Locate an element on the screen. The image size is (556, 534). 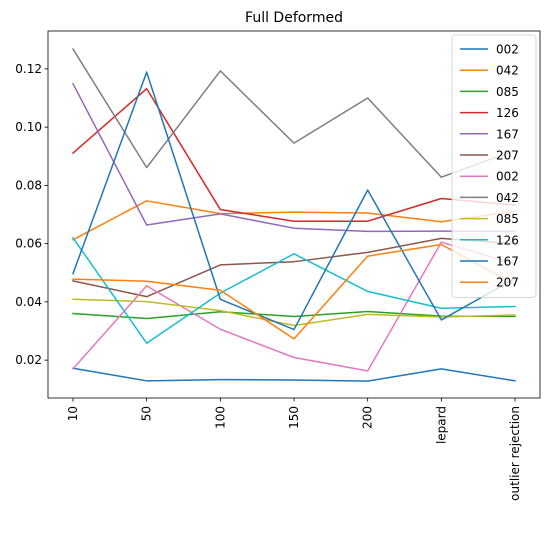
legend: 002 042 085 126 167 207 002 042 085 126 167 207 is located at coordinates (494, 166).